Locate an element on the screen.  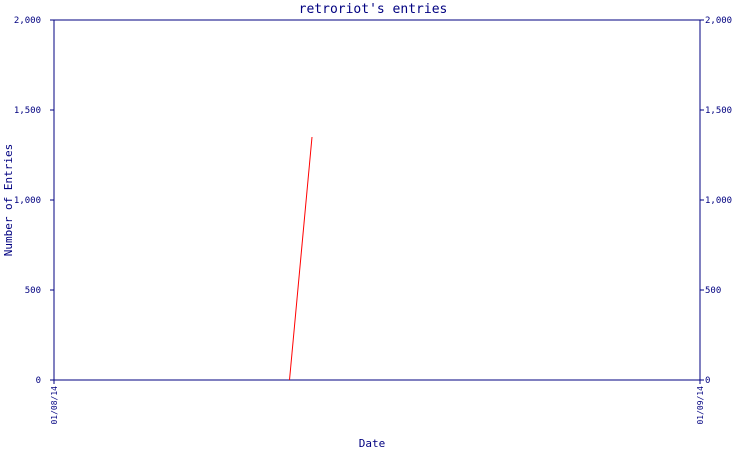
y-tick-label-right: 1,500 is located at coordinates (718, 111).